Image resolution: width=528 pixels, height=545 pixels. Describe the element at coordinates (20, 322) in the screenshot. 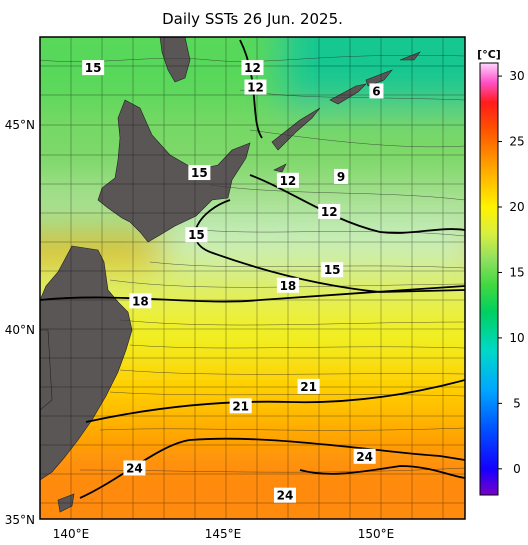

I see `lat-axis: 45°N 40°N 35°N` at that location.